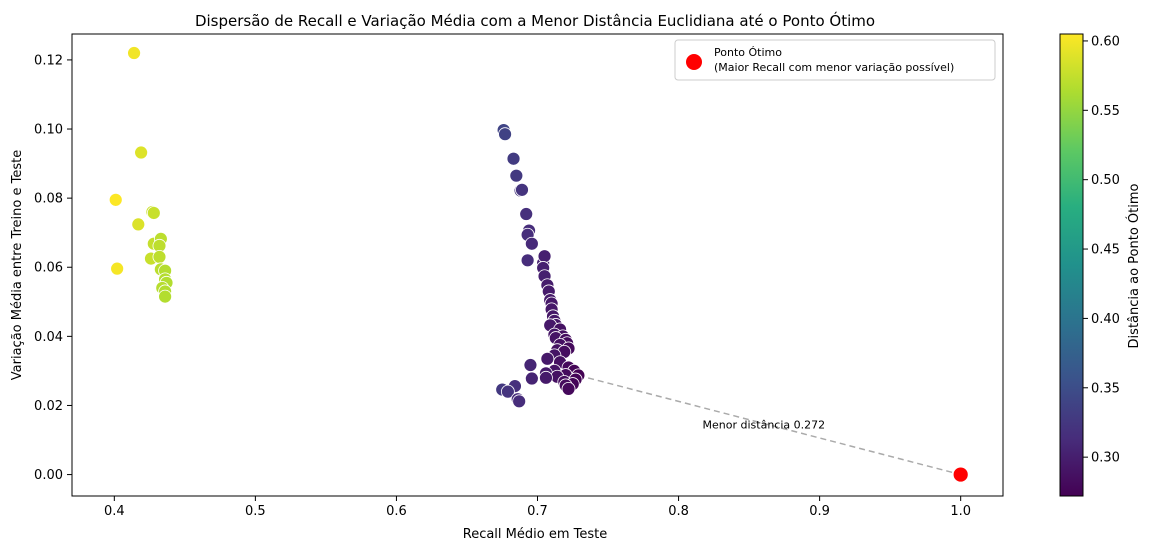 The image size is (1151, 550). I want to click on x-tick-label: 0.8, so click(678, 511).